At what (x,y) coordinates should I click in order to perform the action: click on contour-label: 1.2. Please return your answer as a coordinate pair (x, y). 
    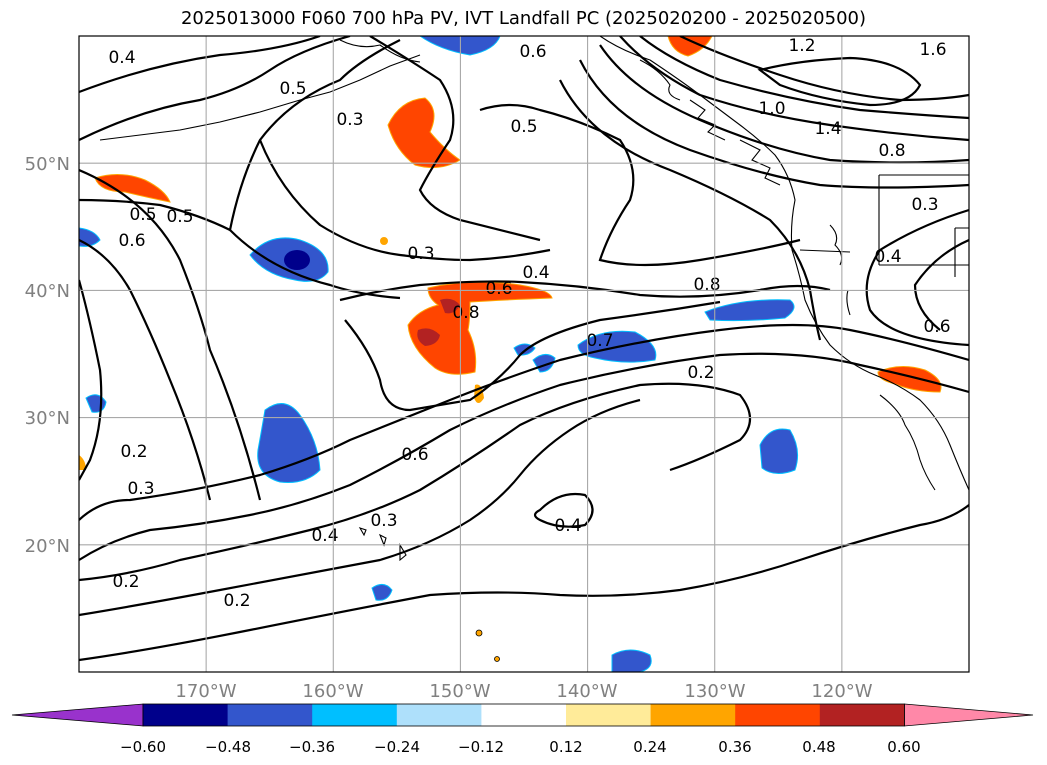
    Looking at the image, I should click on (801, 46).